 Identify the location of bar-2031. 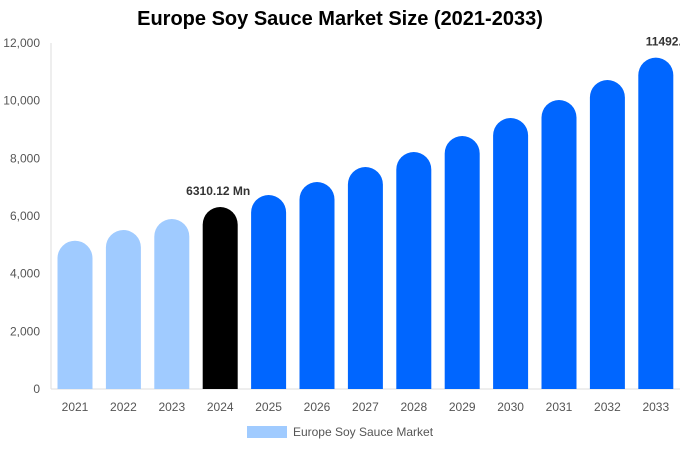
(559, 245).